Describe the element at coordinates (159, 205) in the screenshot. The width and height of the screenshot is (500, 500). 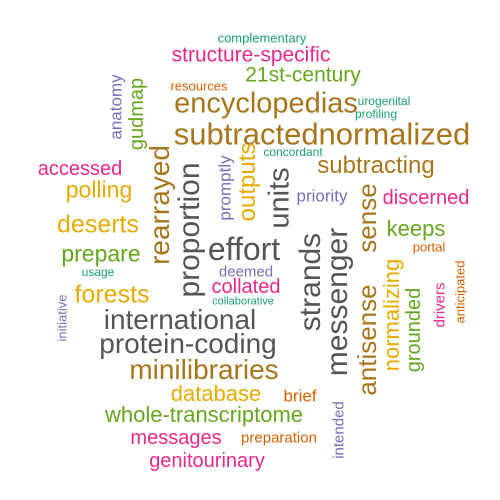
I see `word-rearrayed: rearrayed` at that location.